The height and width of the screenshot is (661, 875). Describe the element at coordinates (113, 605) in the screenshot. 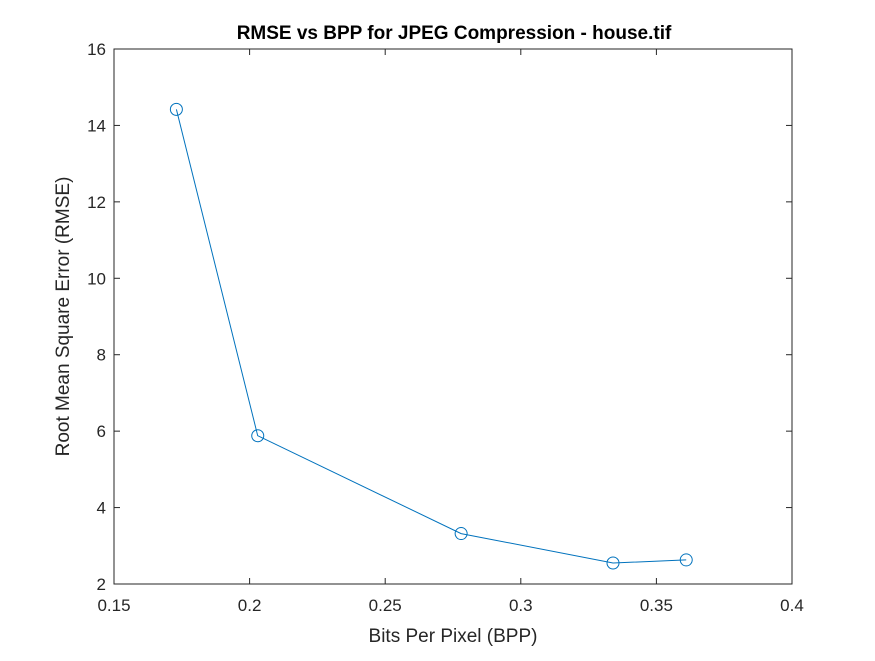

I see `x-tick-label: 0.15` at that location.